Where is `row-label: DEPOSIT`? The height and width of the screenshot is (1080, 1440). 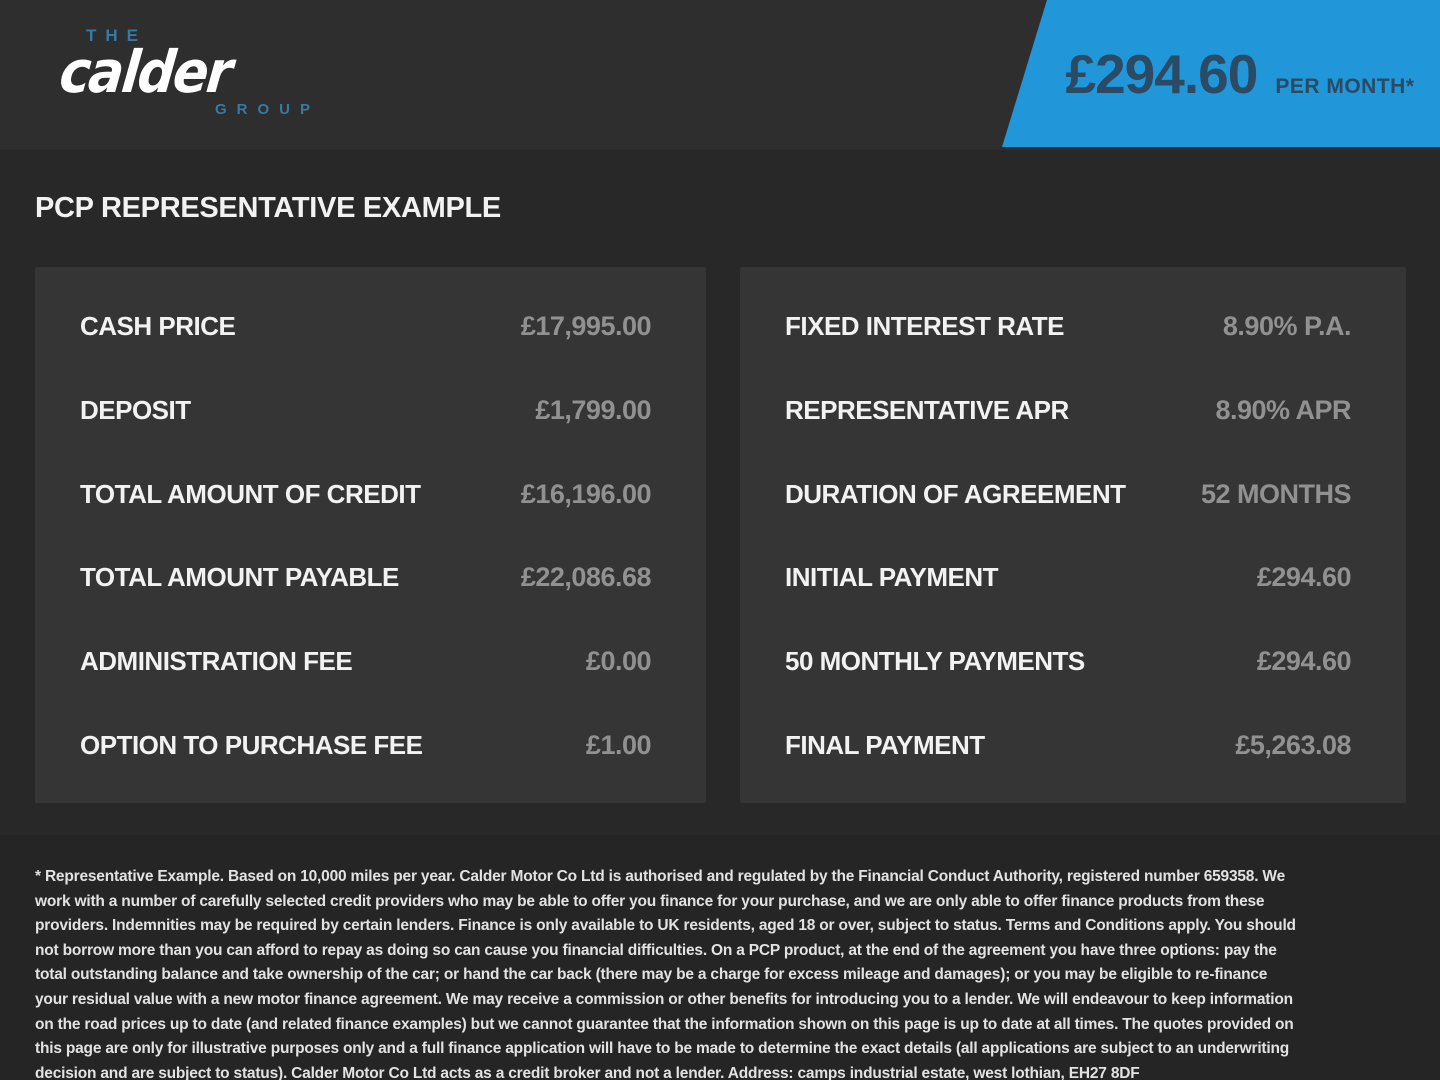 row-label: DEPOSIT is located at coordinates (135, 409).